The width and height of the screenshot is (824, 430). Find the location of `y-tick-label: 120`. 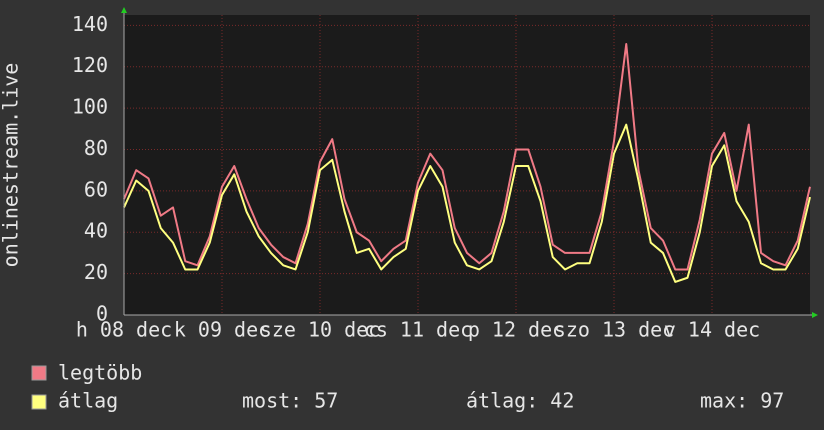

y-tick-label: 120 is located at coordinates (90, 65).